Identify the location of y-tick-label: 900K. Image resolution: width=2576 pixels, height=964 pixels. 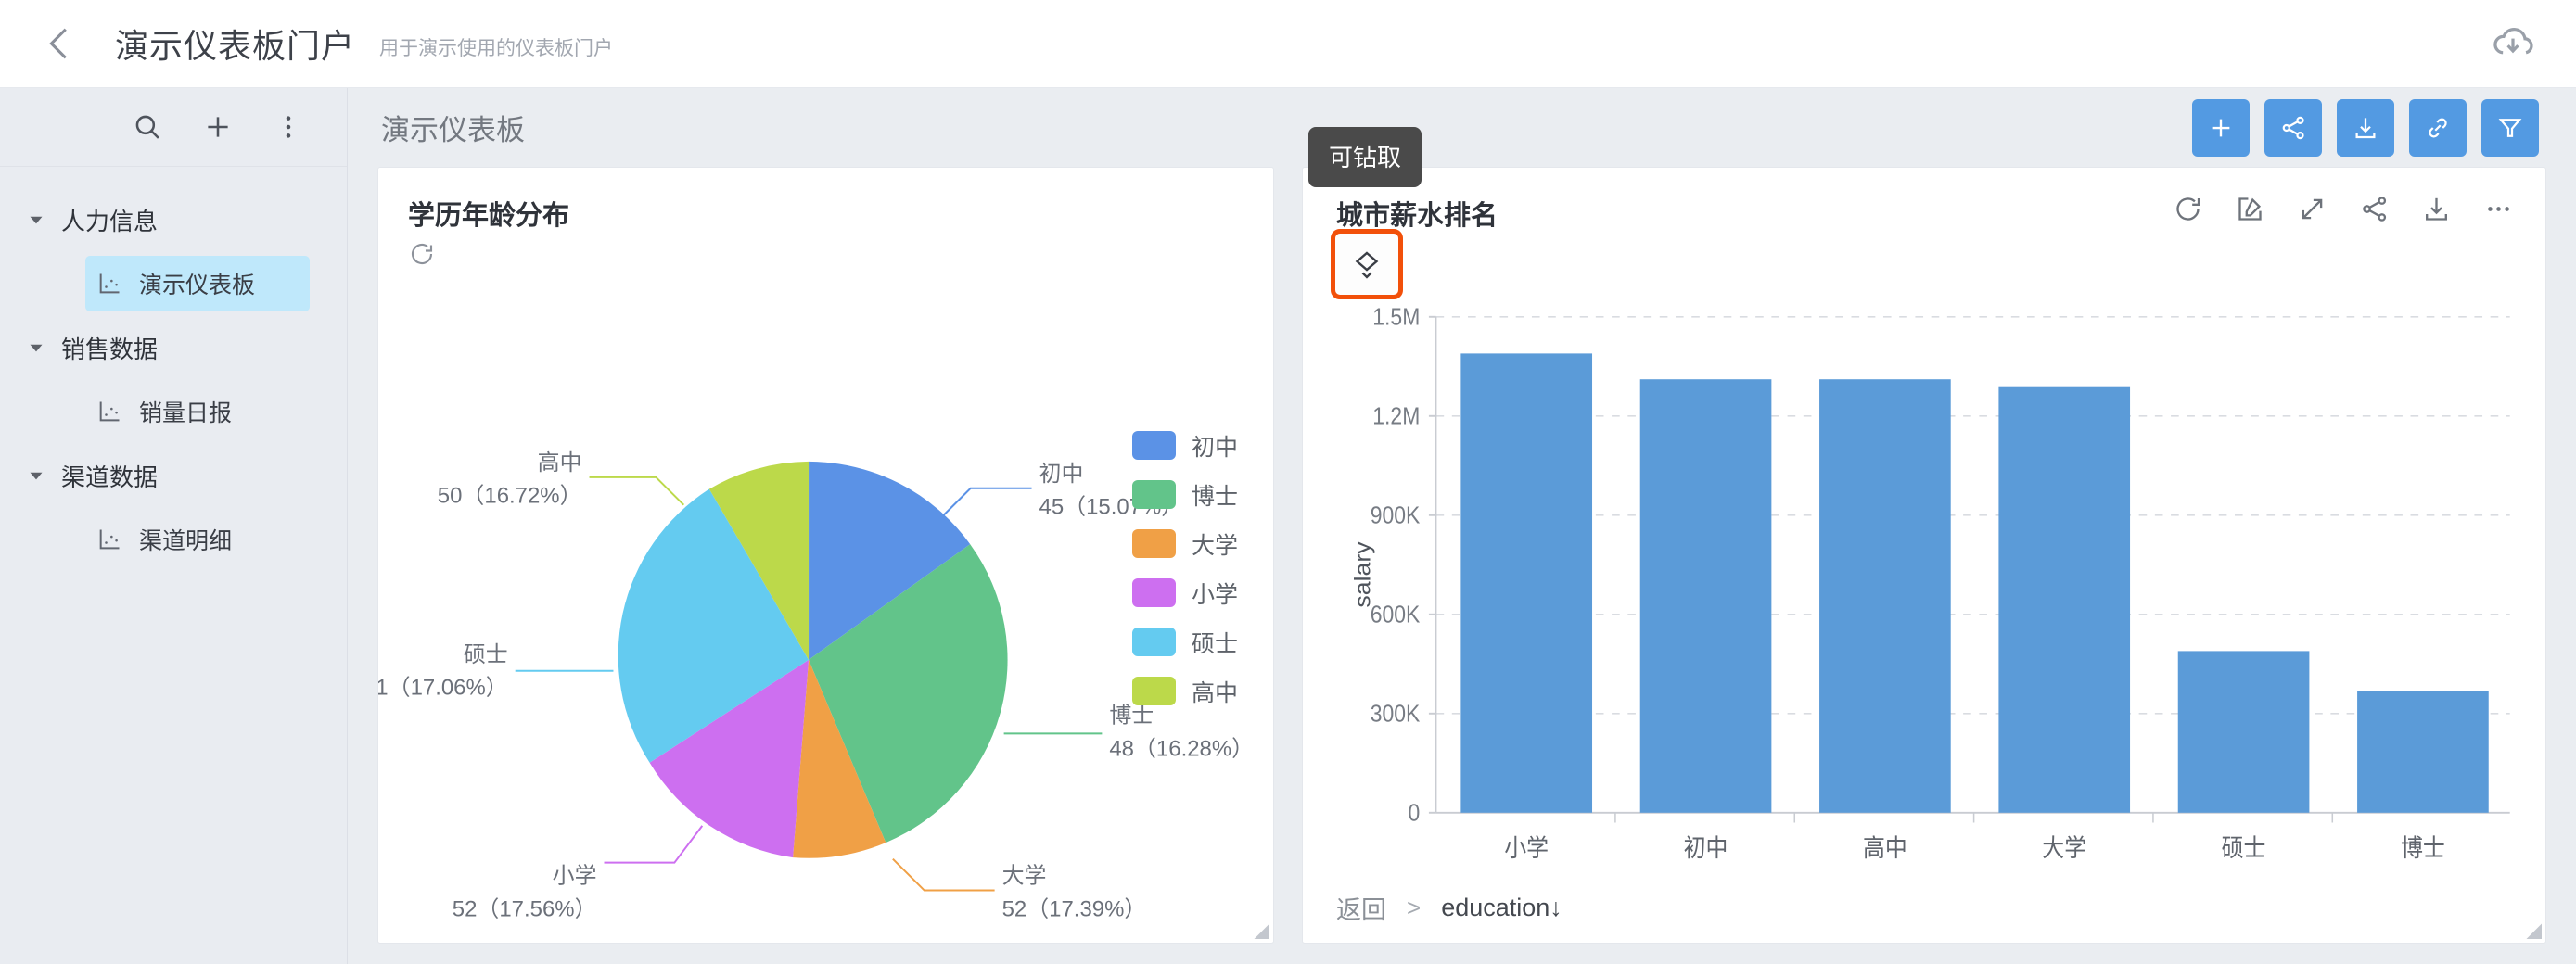
(1396, 515).